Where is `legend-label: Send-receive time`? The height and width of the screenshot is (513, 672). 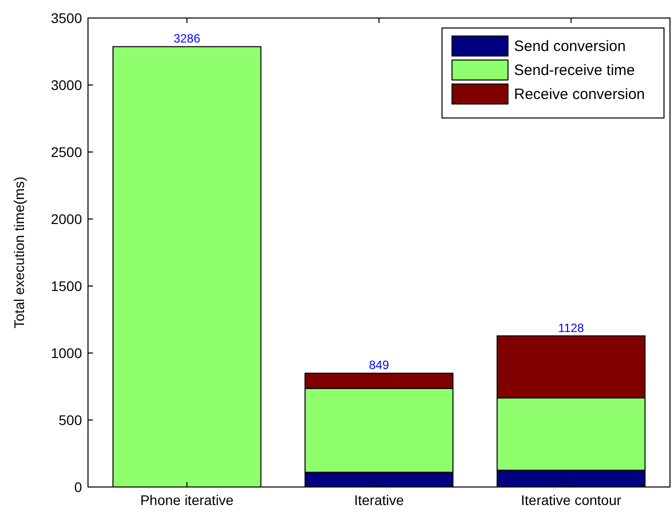
legend-label: Send-receive time is located at coordinates (574, 70).